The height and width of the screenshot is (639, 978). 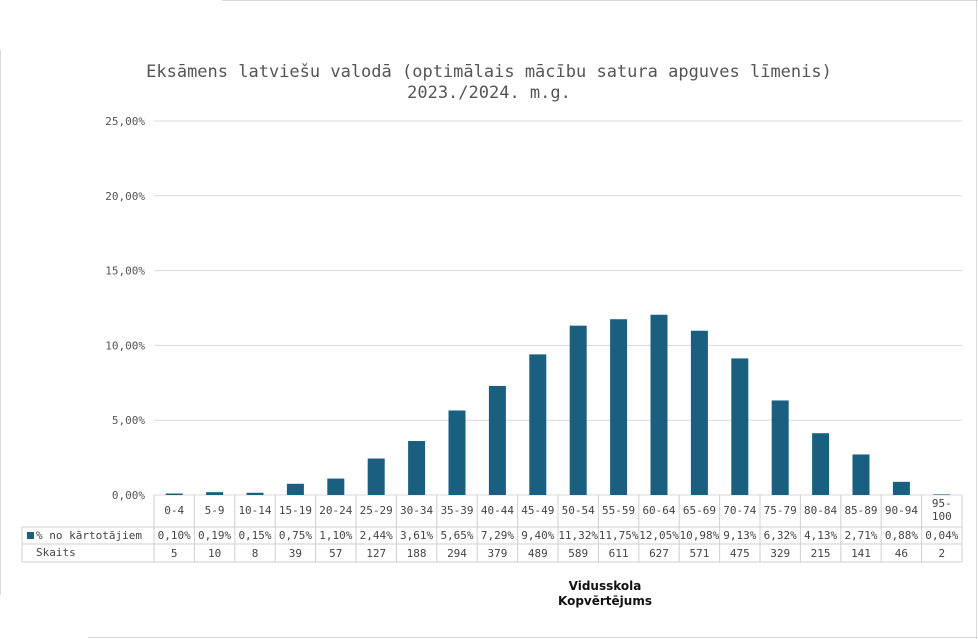 I want to click on data-label: 12,05%, so click(x=659, y=535).